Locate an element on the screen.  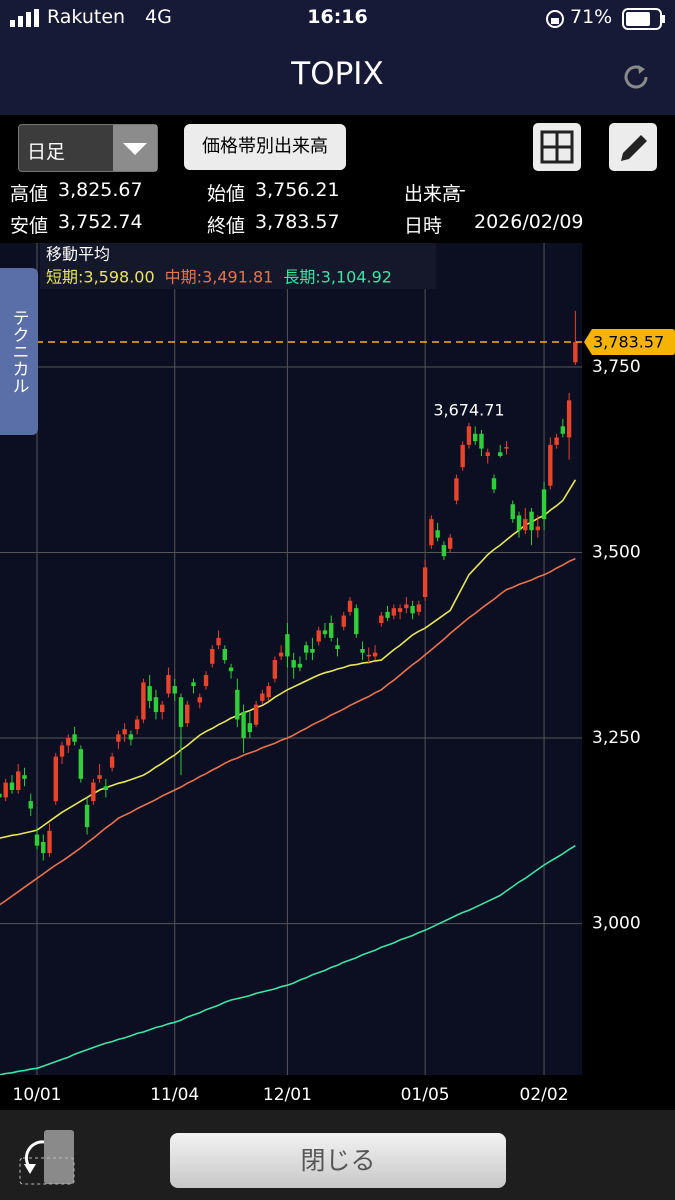
y-tick-label: 3,000 is located at coordinates (616, 924).